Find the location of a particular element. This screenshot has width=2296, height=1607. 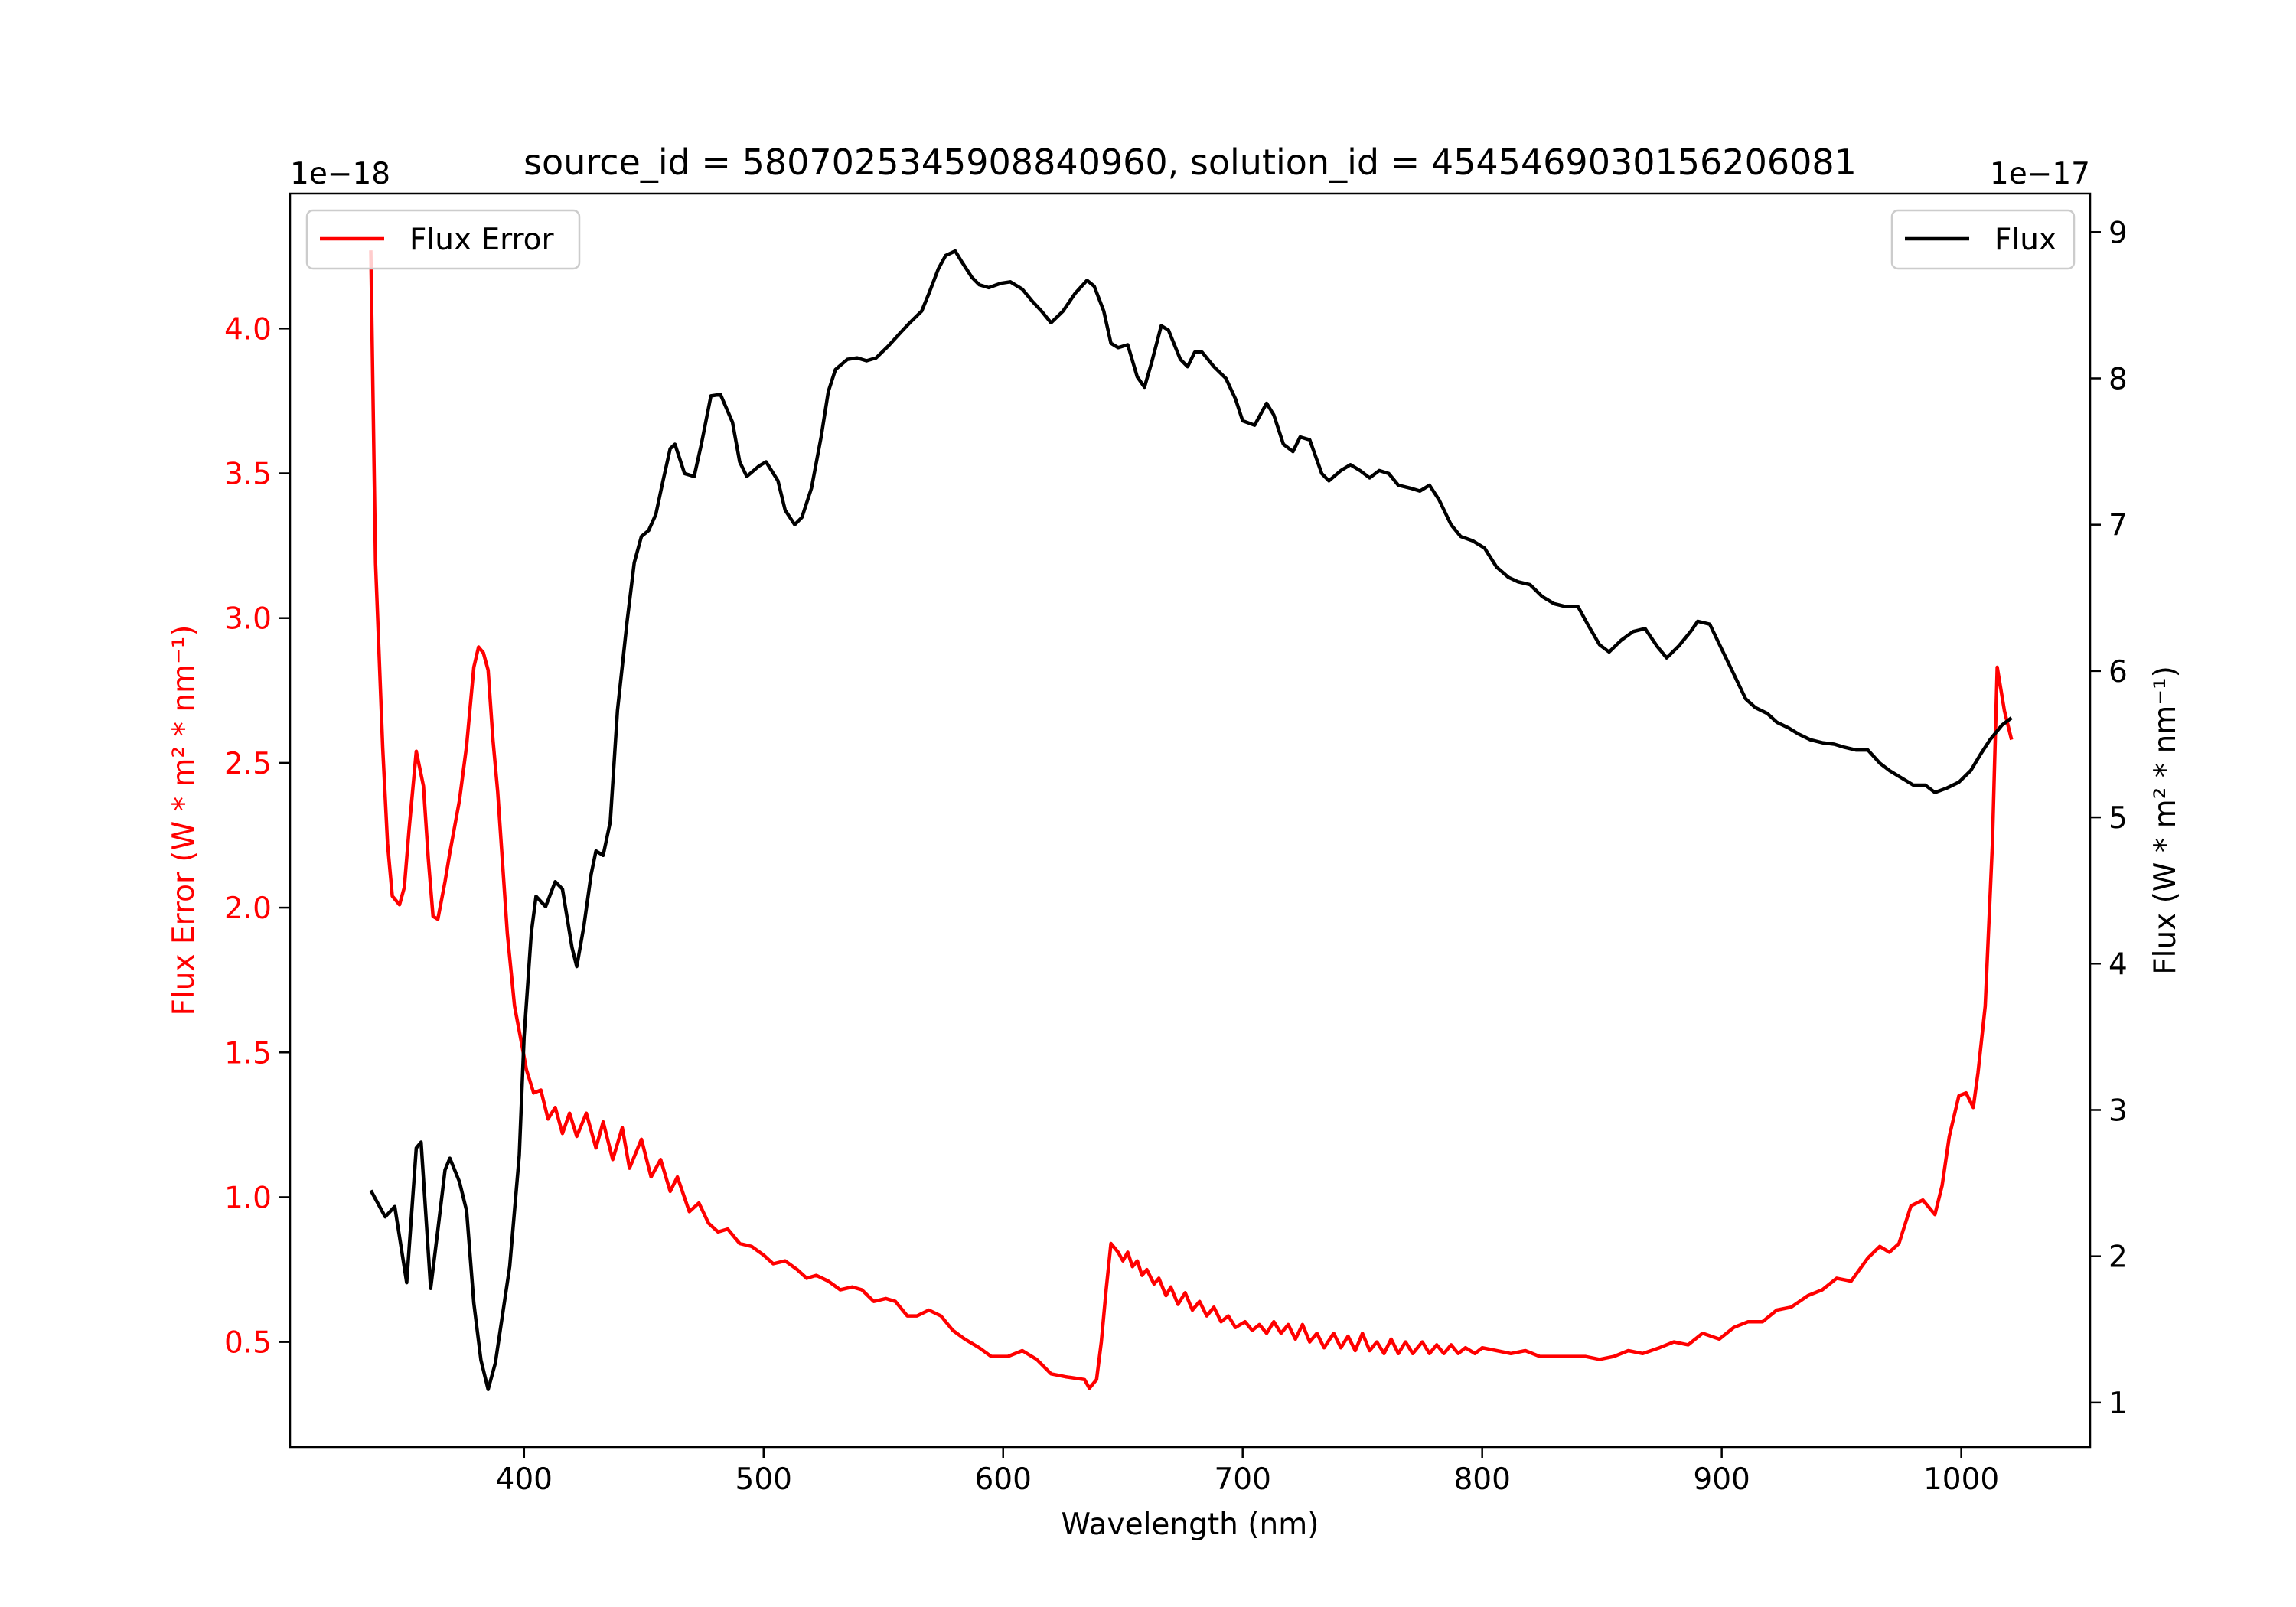

left-y-tick-label: 2.5 is located at coordinates (248, 764).